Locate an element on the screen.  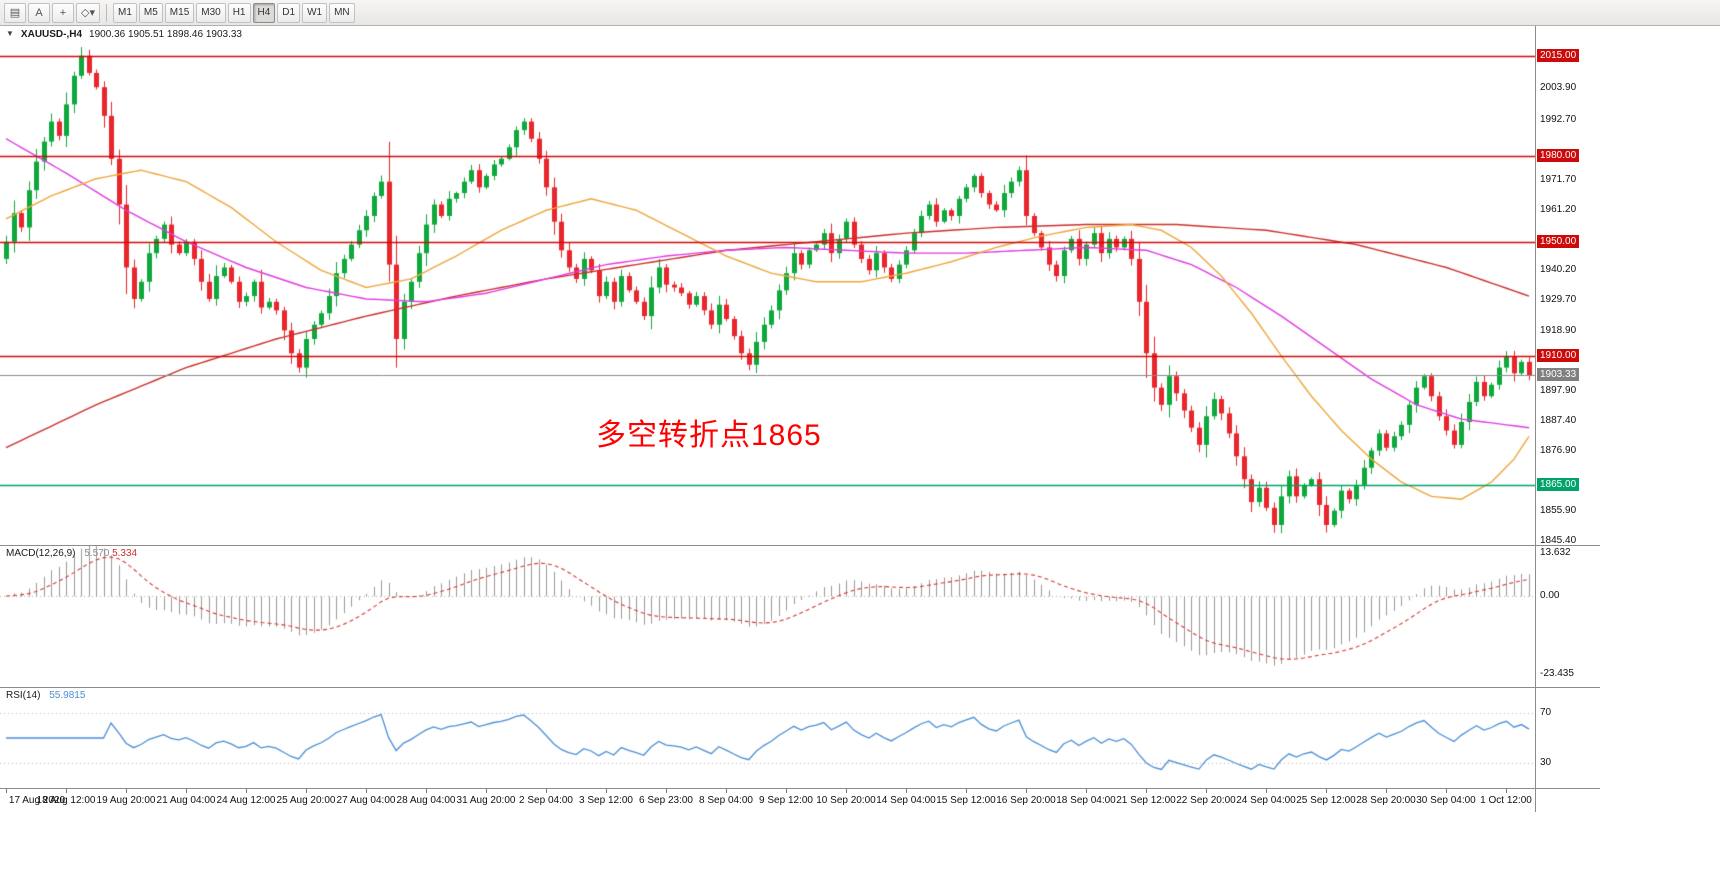
rsi-axis-label: 30 is located at coordinates (1546, 762).